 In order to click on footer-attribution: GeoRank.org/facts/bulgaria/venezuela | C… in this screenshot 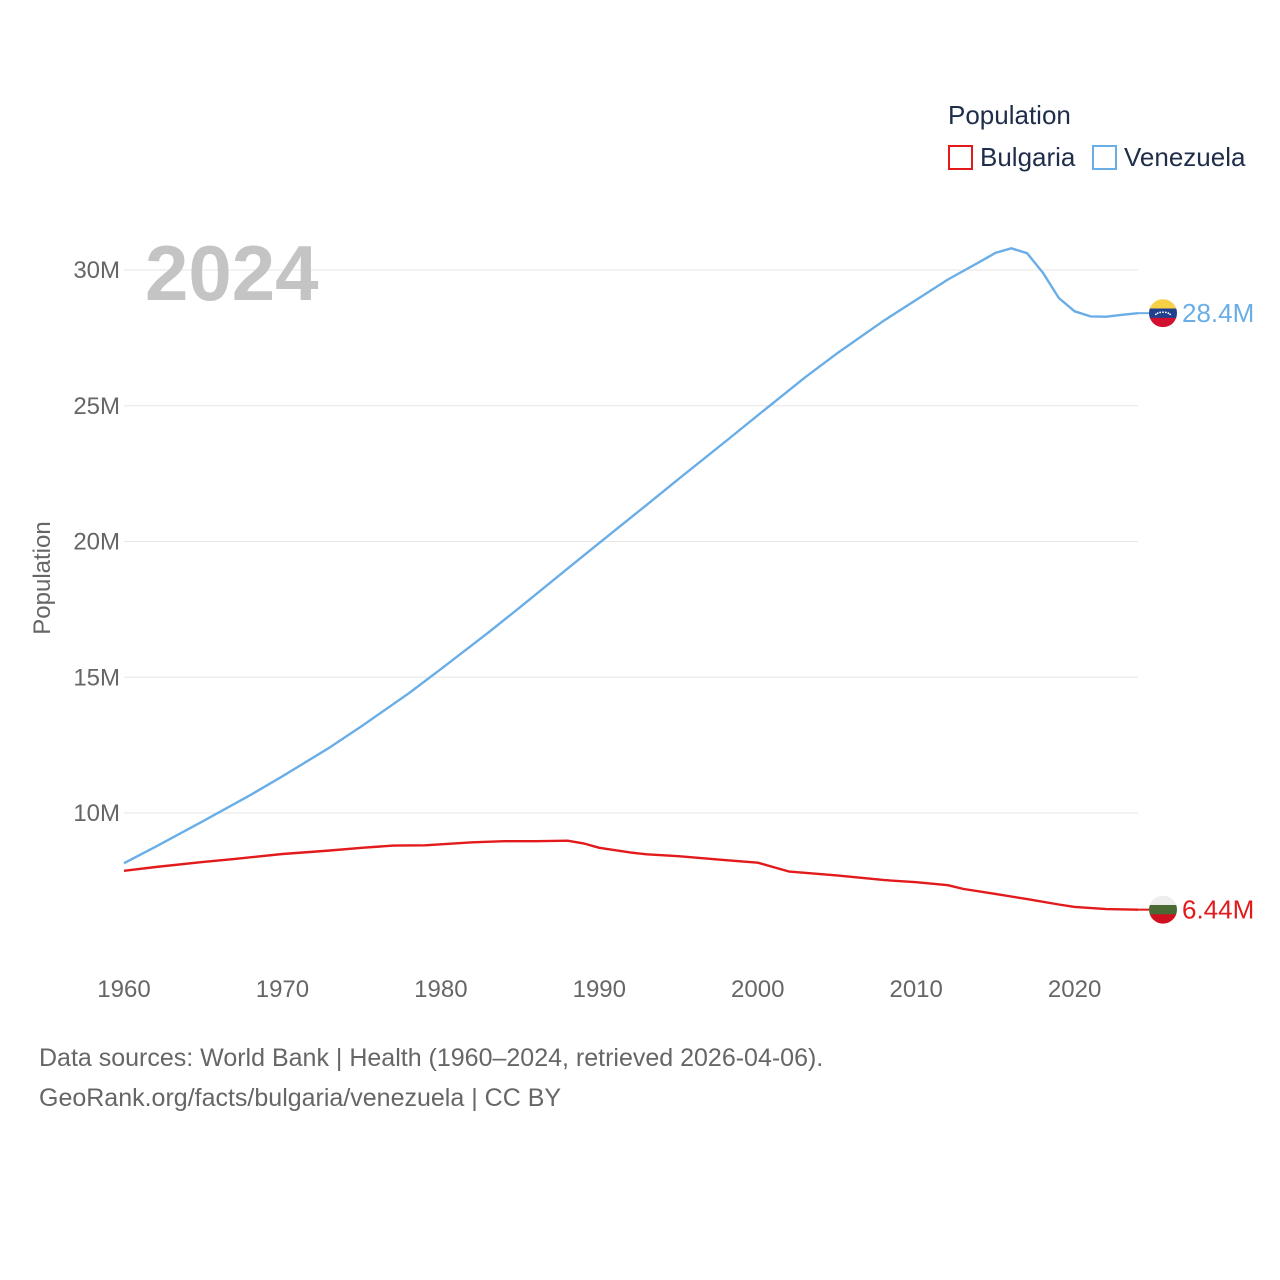, I will do `click(300, 1098)`.